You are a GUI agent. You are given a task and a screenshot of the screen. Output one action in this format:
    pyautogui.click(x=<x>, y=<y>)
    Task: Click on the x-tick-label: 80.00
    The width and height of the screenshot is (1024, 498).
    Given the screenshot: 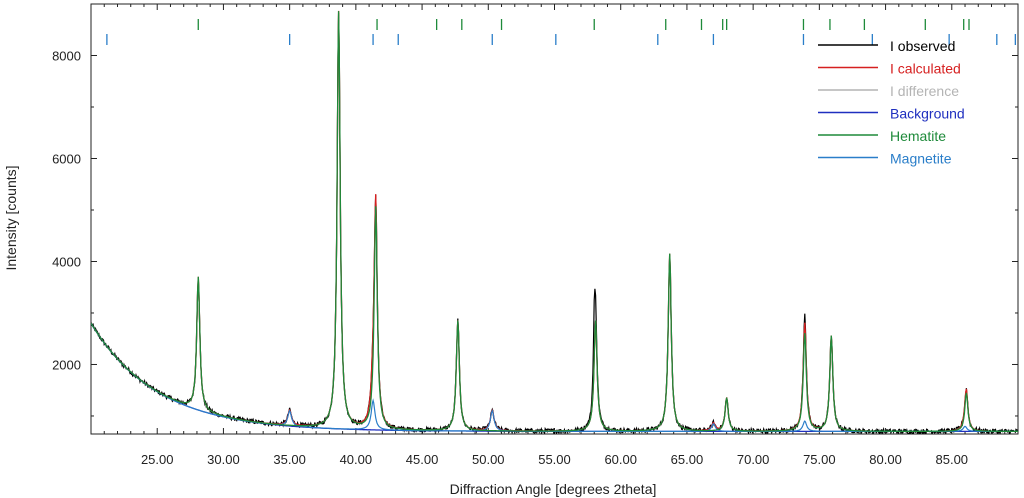 What is the action you would take?
    pyautogui.click(x=885, y=459)
    